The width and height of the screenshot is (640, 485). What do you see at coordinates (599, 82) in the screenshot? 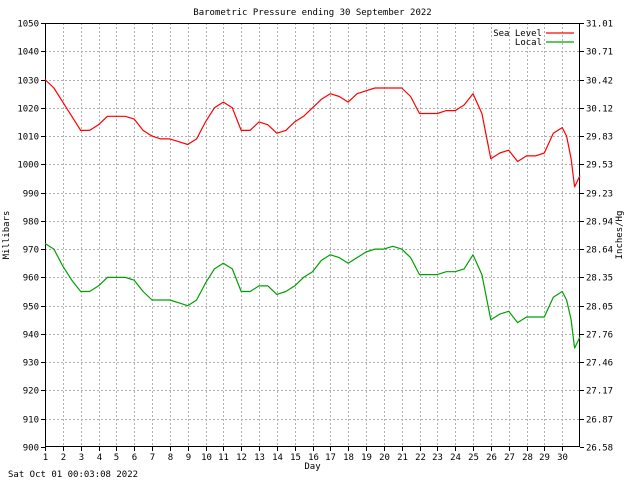
I see `y2-tick-label: 30.42` at bounding box center [599, 82].